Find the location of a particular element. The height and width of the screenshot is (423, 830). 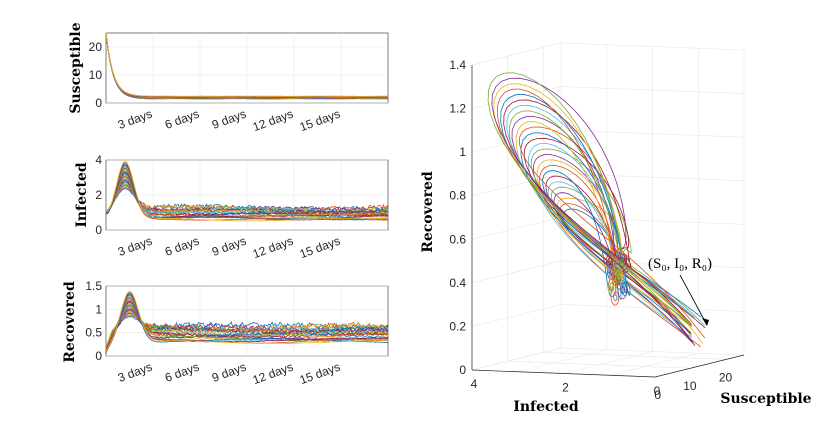

annotation-initial-point: (S₀, I₀, R₀) is located at coordinates (680, 264).